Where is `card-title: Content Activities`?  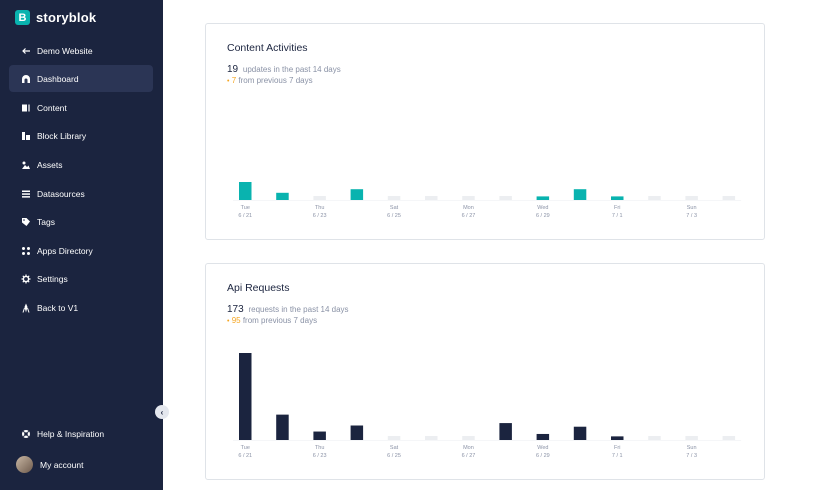 card-title: Content Activities is located at coordinates (267, 48).